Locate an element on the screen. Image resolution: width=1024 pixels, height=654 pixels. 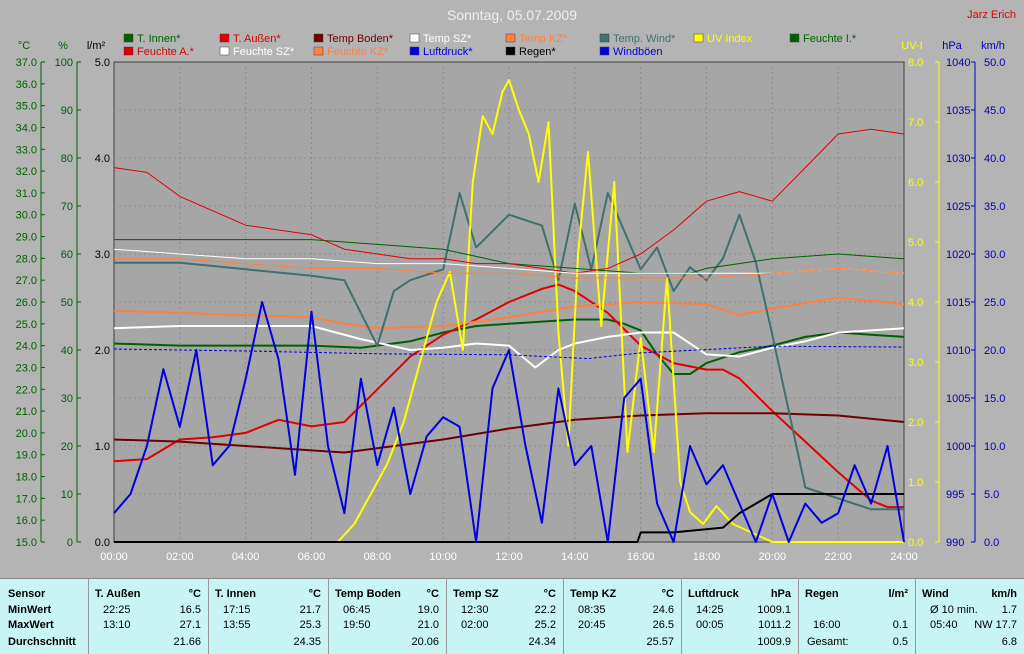
axis-tick-label: 35.0 is located at coordinates (26, 107).